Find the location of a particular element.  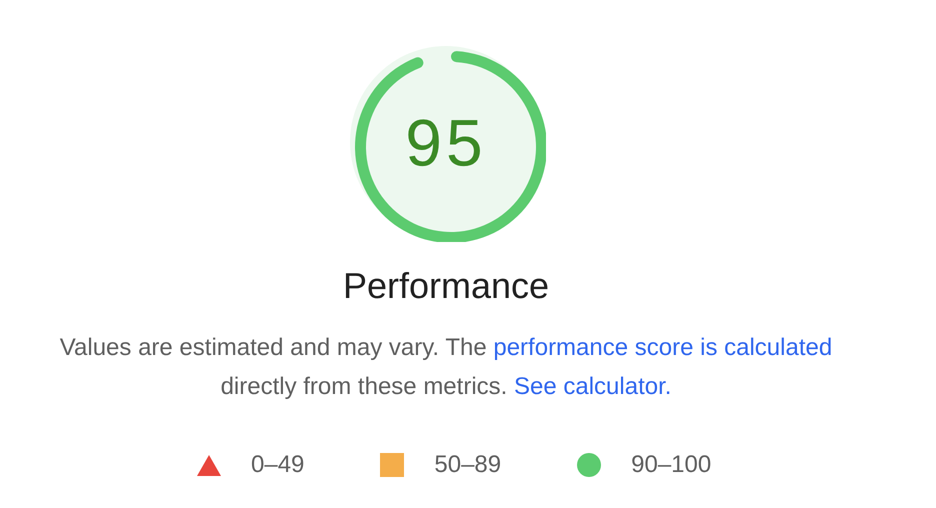

data-label: 95 is located at coordinates (446, 142).